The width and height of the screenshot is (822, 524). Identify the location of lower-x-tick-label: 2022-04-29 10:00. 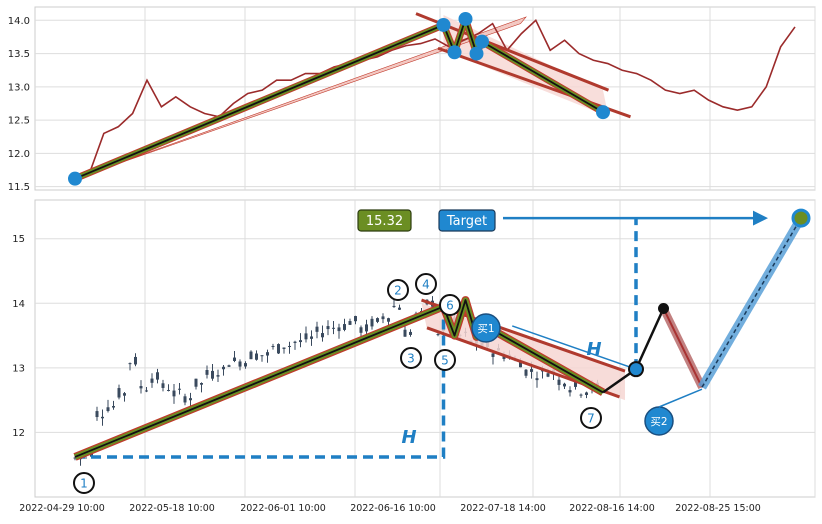
(62, 508).